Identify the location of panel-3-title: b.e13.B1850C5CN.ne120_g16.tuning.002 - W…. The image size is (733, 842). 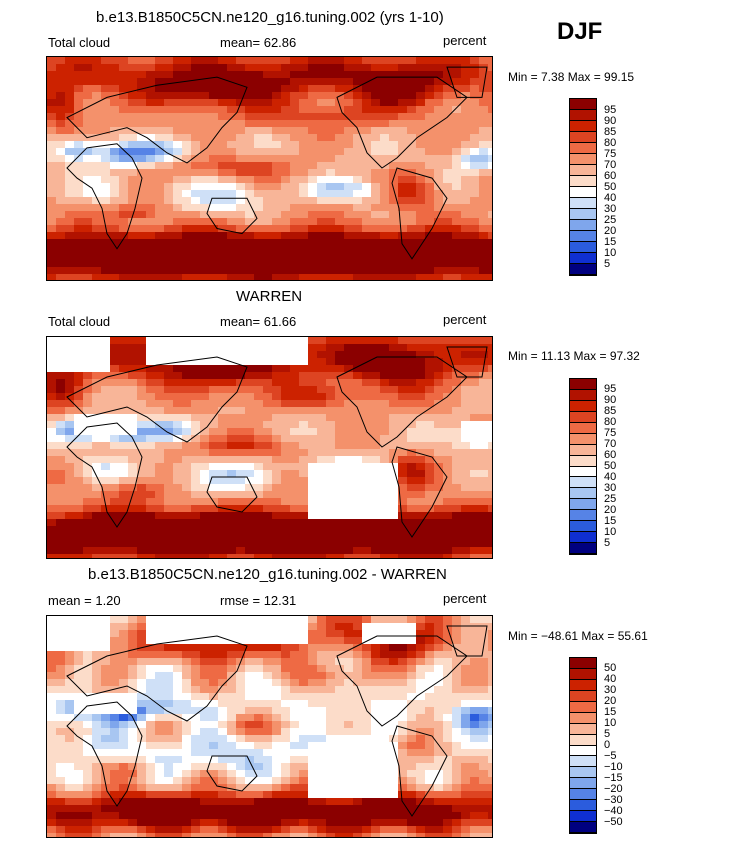
(267, 574).